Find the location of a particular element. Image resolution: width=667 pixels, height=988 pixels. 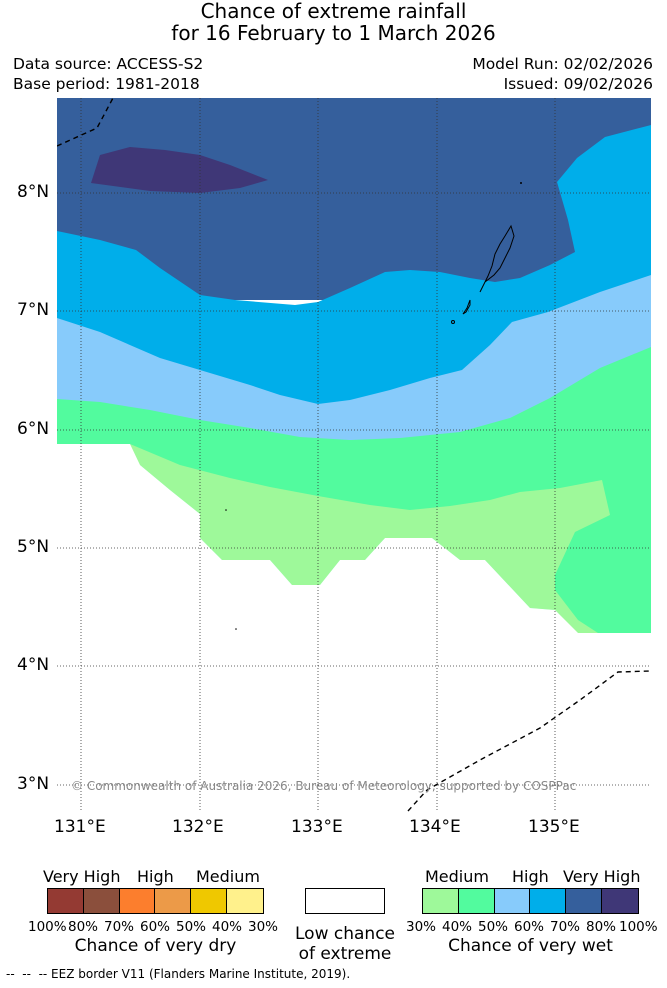

wet-very-high-label: Very High is located at coordinates (602, 876).